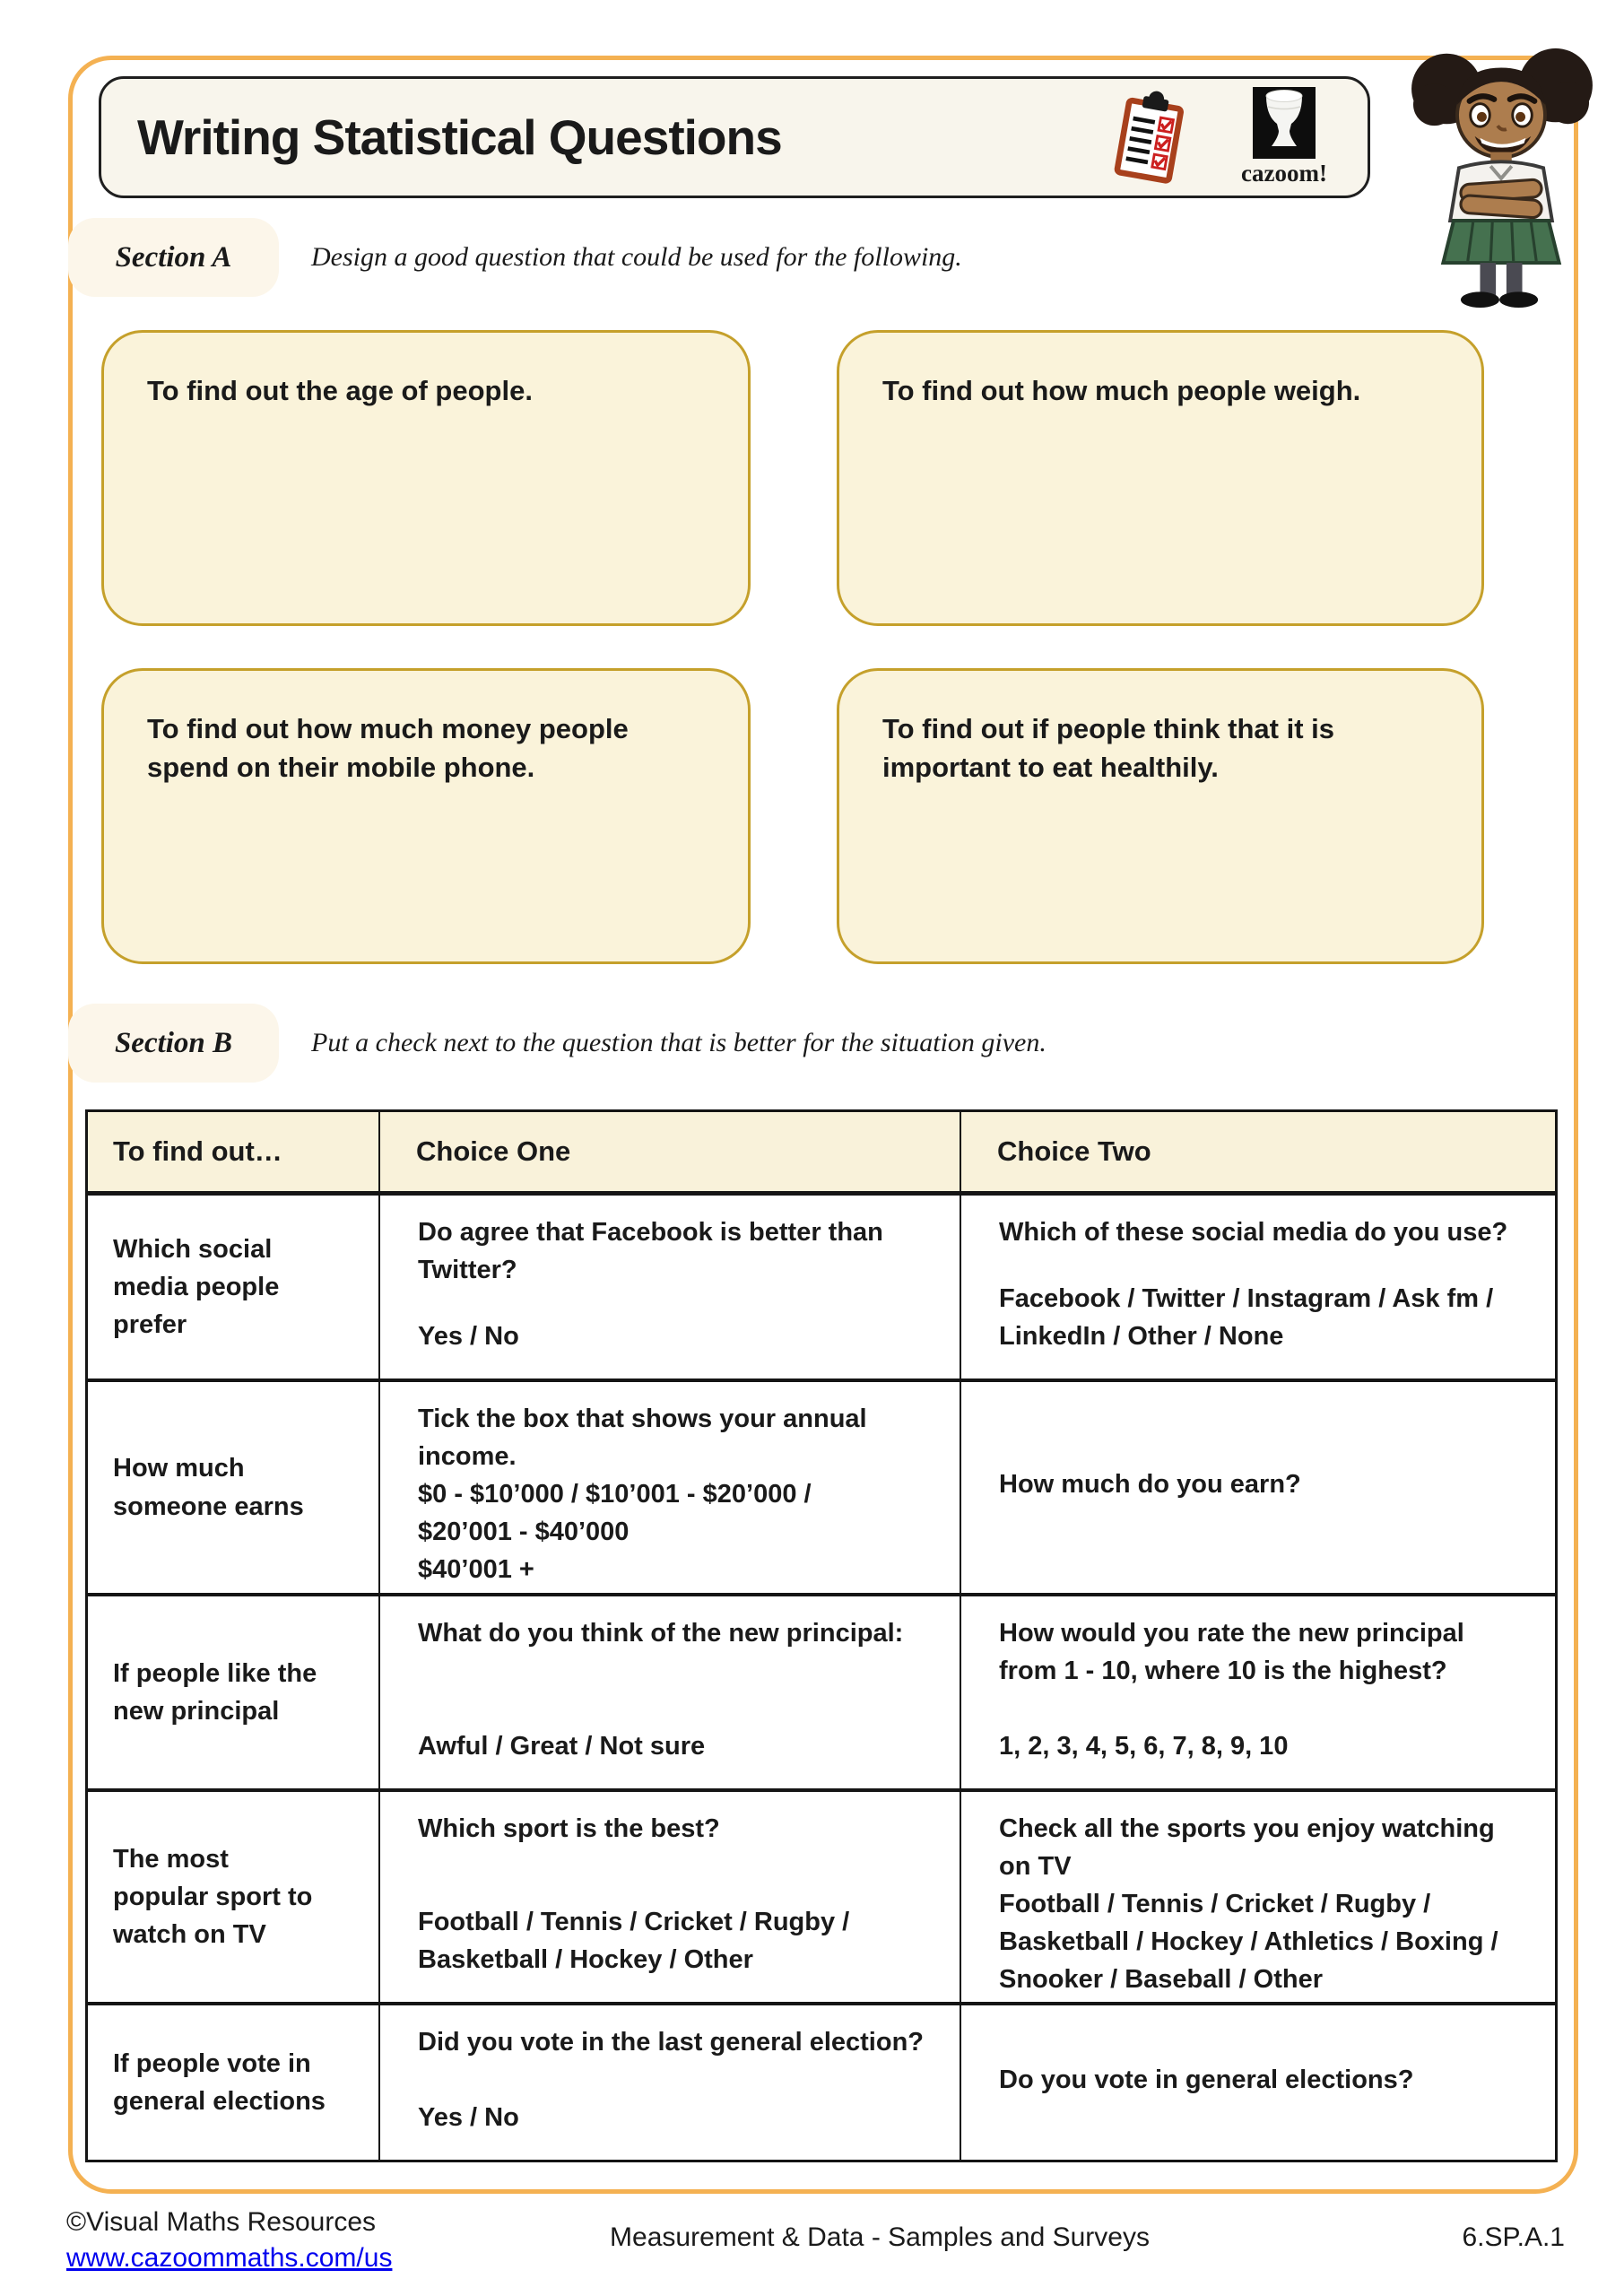  I want to click on choice-question: What do you think of the new principal:, so click(661, 1633).